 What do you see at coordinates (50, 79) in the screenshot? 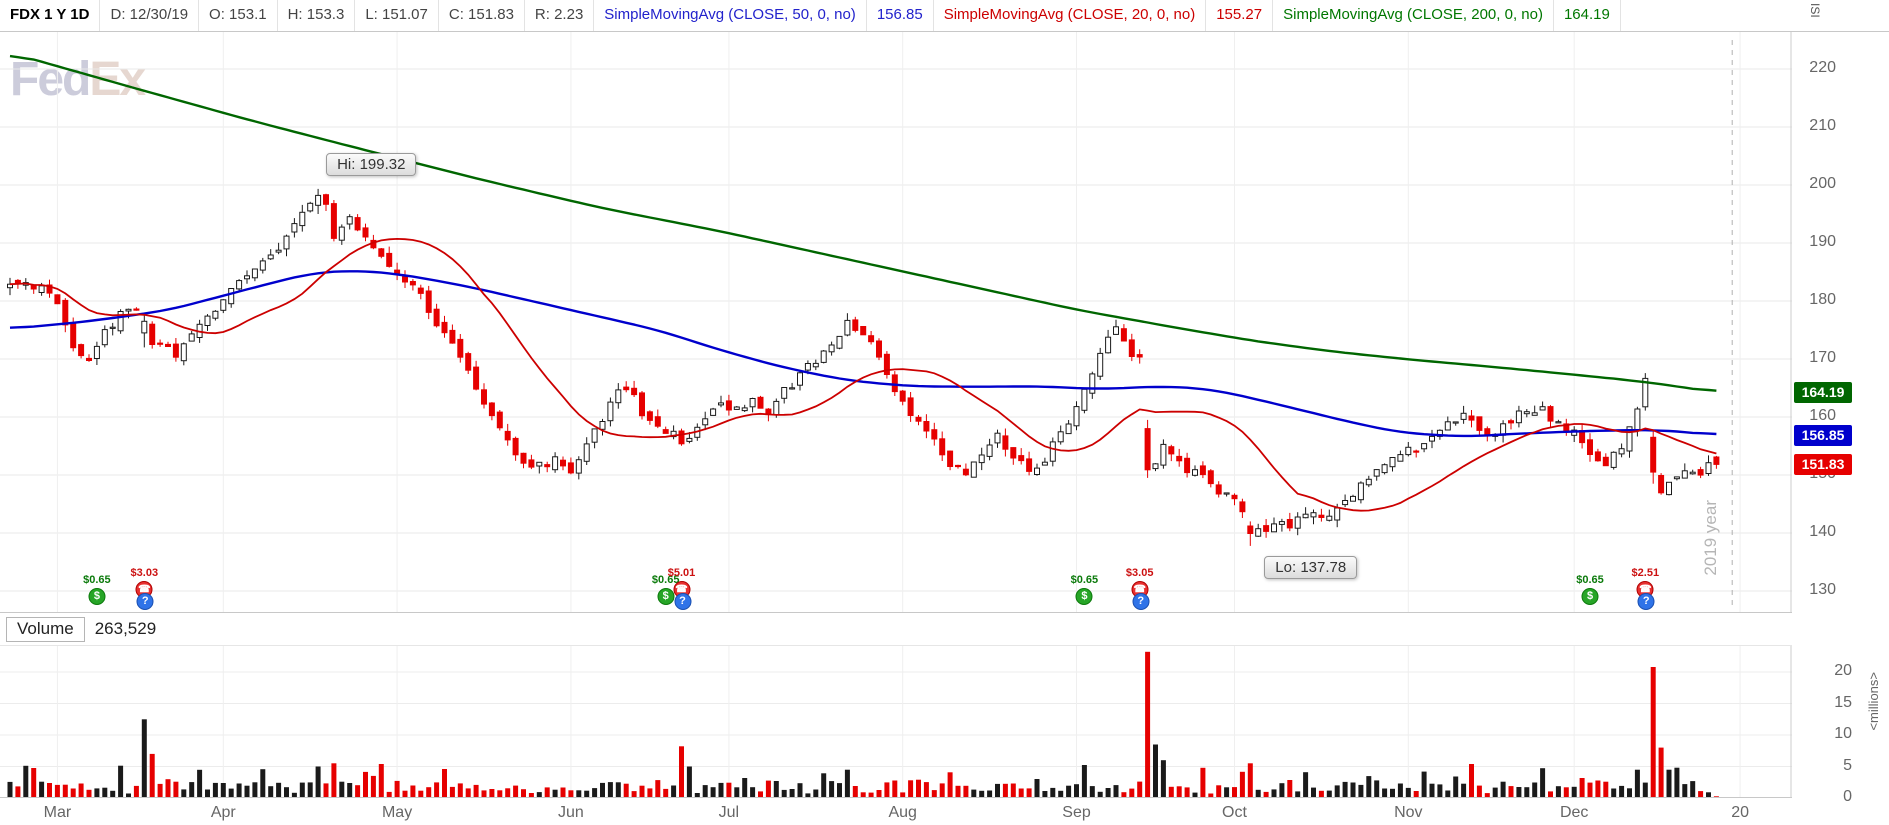
I see `watermark-fed: Fed` at bounding box center [50, 79].